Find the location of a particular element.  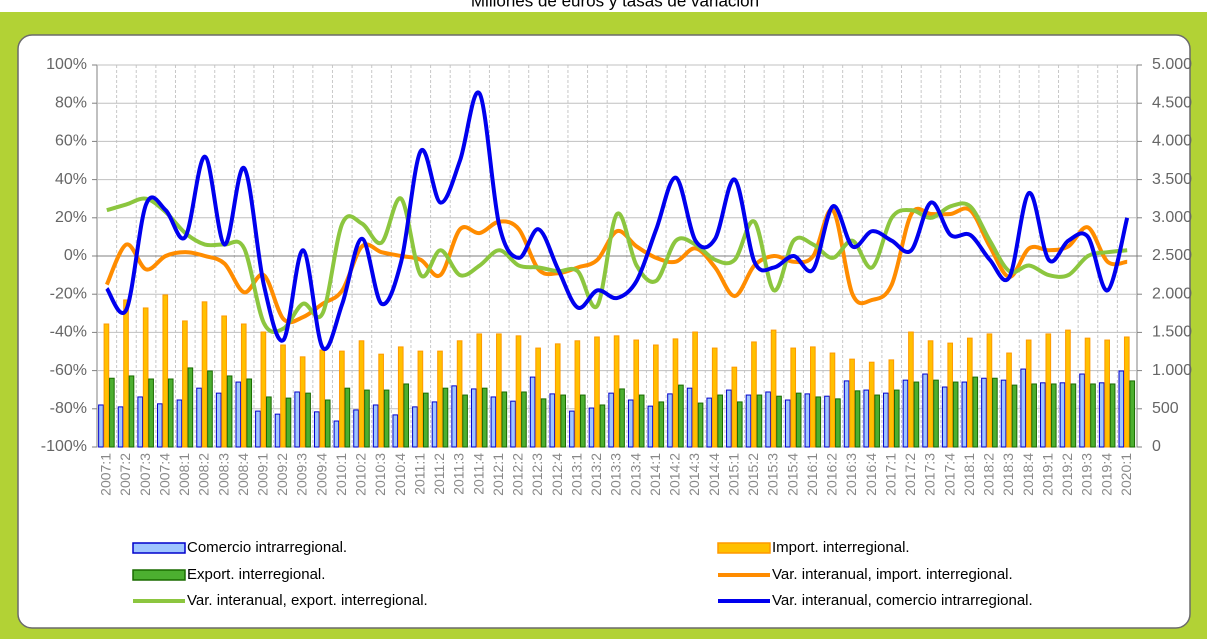

x-tick-label: 2017:3 is located at coordinates (930, 474).